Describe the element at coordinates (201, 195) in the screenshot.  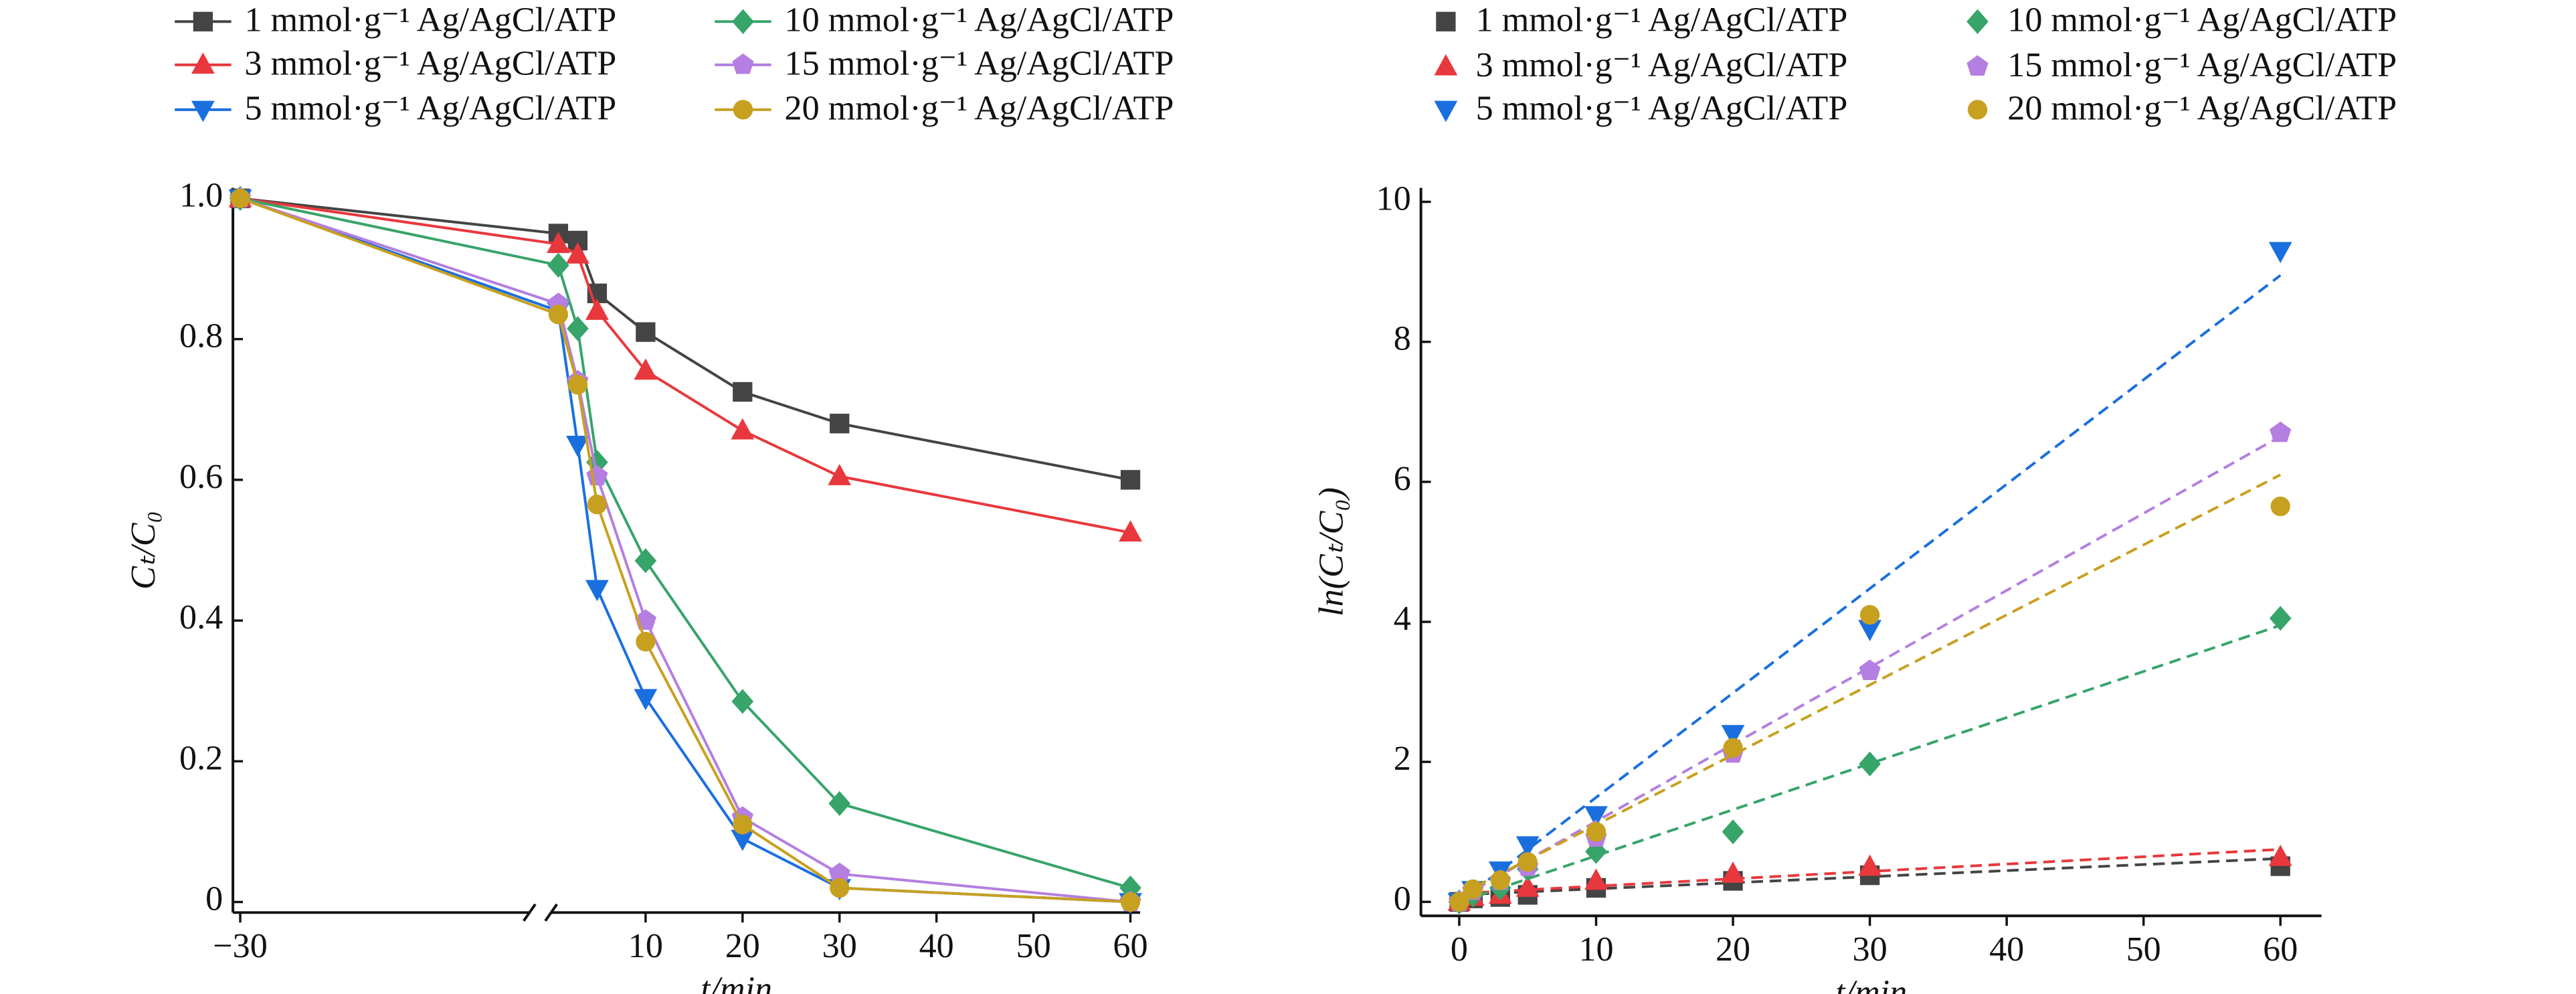
I see `y-tick-label: 1.0` at that location.